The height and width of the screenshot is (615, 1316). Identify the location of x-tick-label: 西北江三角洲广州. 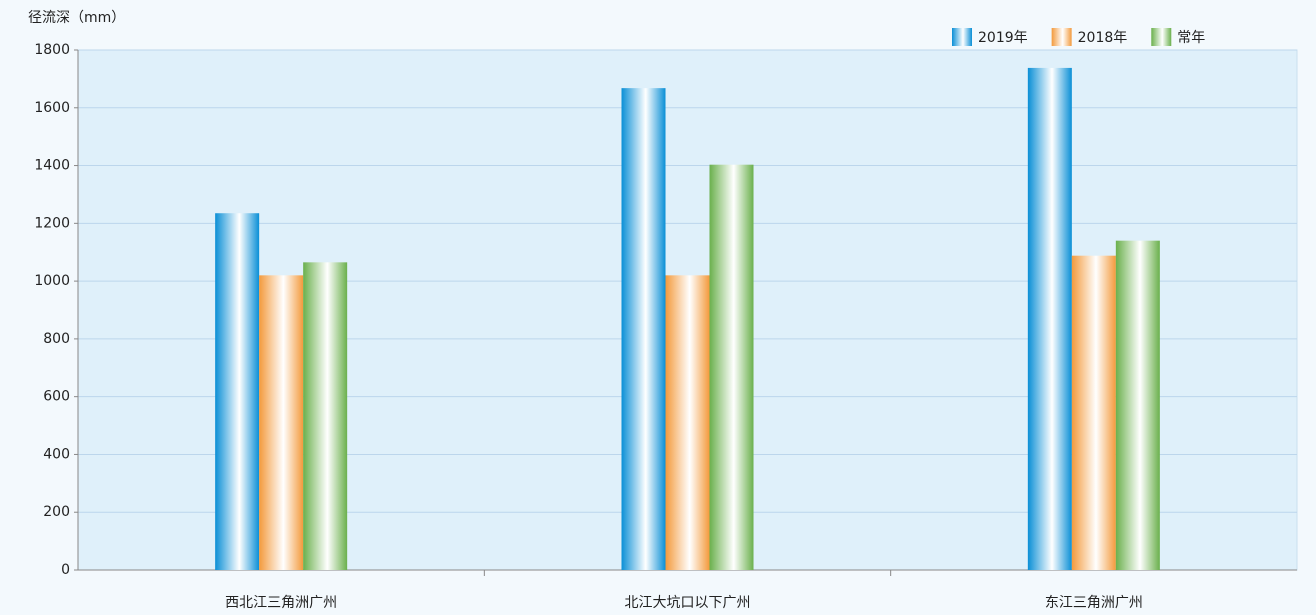
(281, 603).